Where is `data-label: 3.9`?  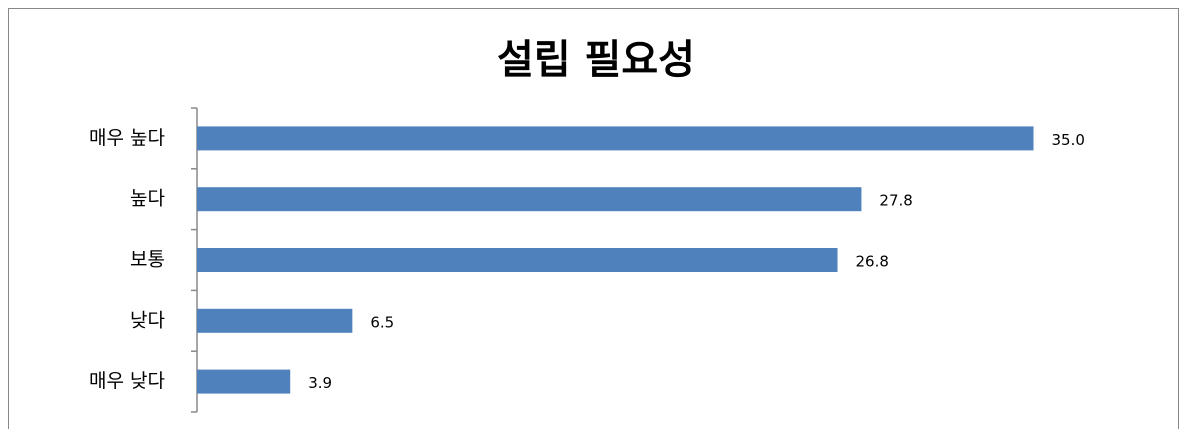 data-label: 3.9 is located at coordinates (320, 383).